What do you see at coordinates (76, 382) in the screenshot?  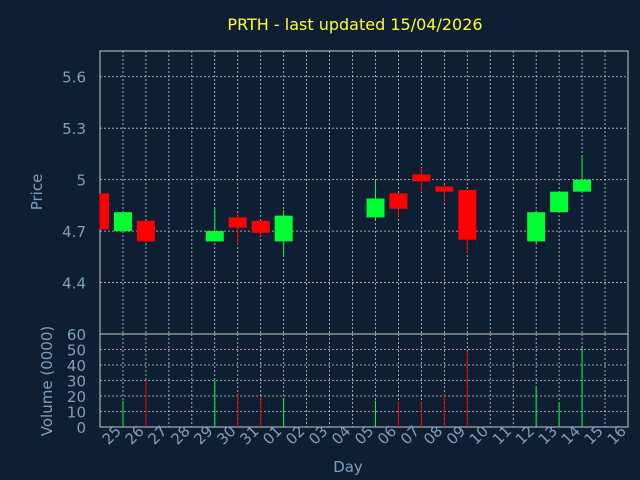 I see `volume-tick-label: 30` at bounding box center [76, 382].